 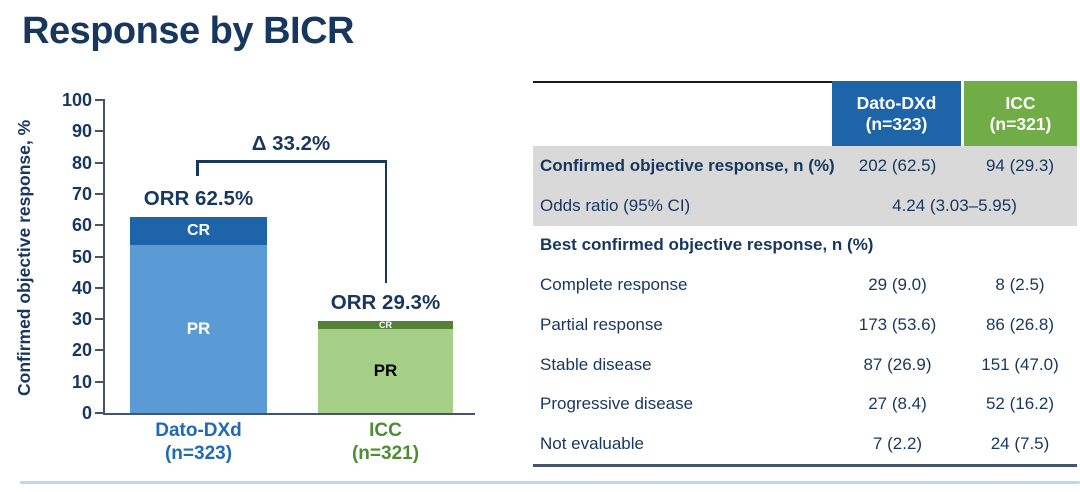 What do you see at coordinates (897, 444) in the screenshot?
I see `table-cell-dato: 7 (2.2)` at bounding box center [897, 444].